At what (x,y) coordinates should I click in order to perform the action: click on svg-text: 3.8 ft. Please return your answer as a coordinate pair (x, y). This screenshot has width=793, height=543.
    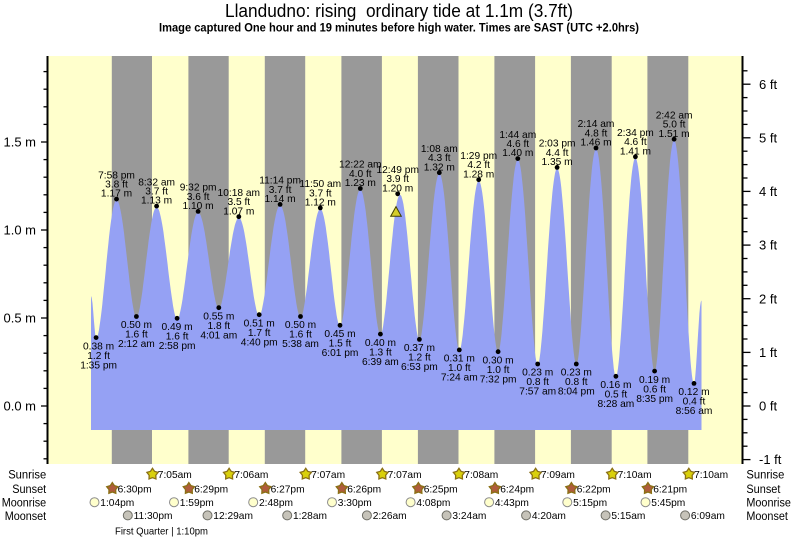
    Looking at the image, I should click on (116, 185).